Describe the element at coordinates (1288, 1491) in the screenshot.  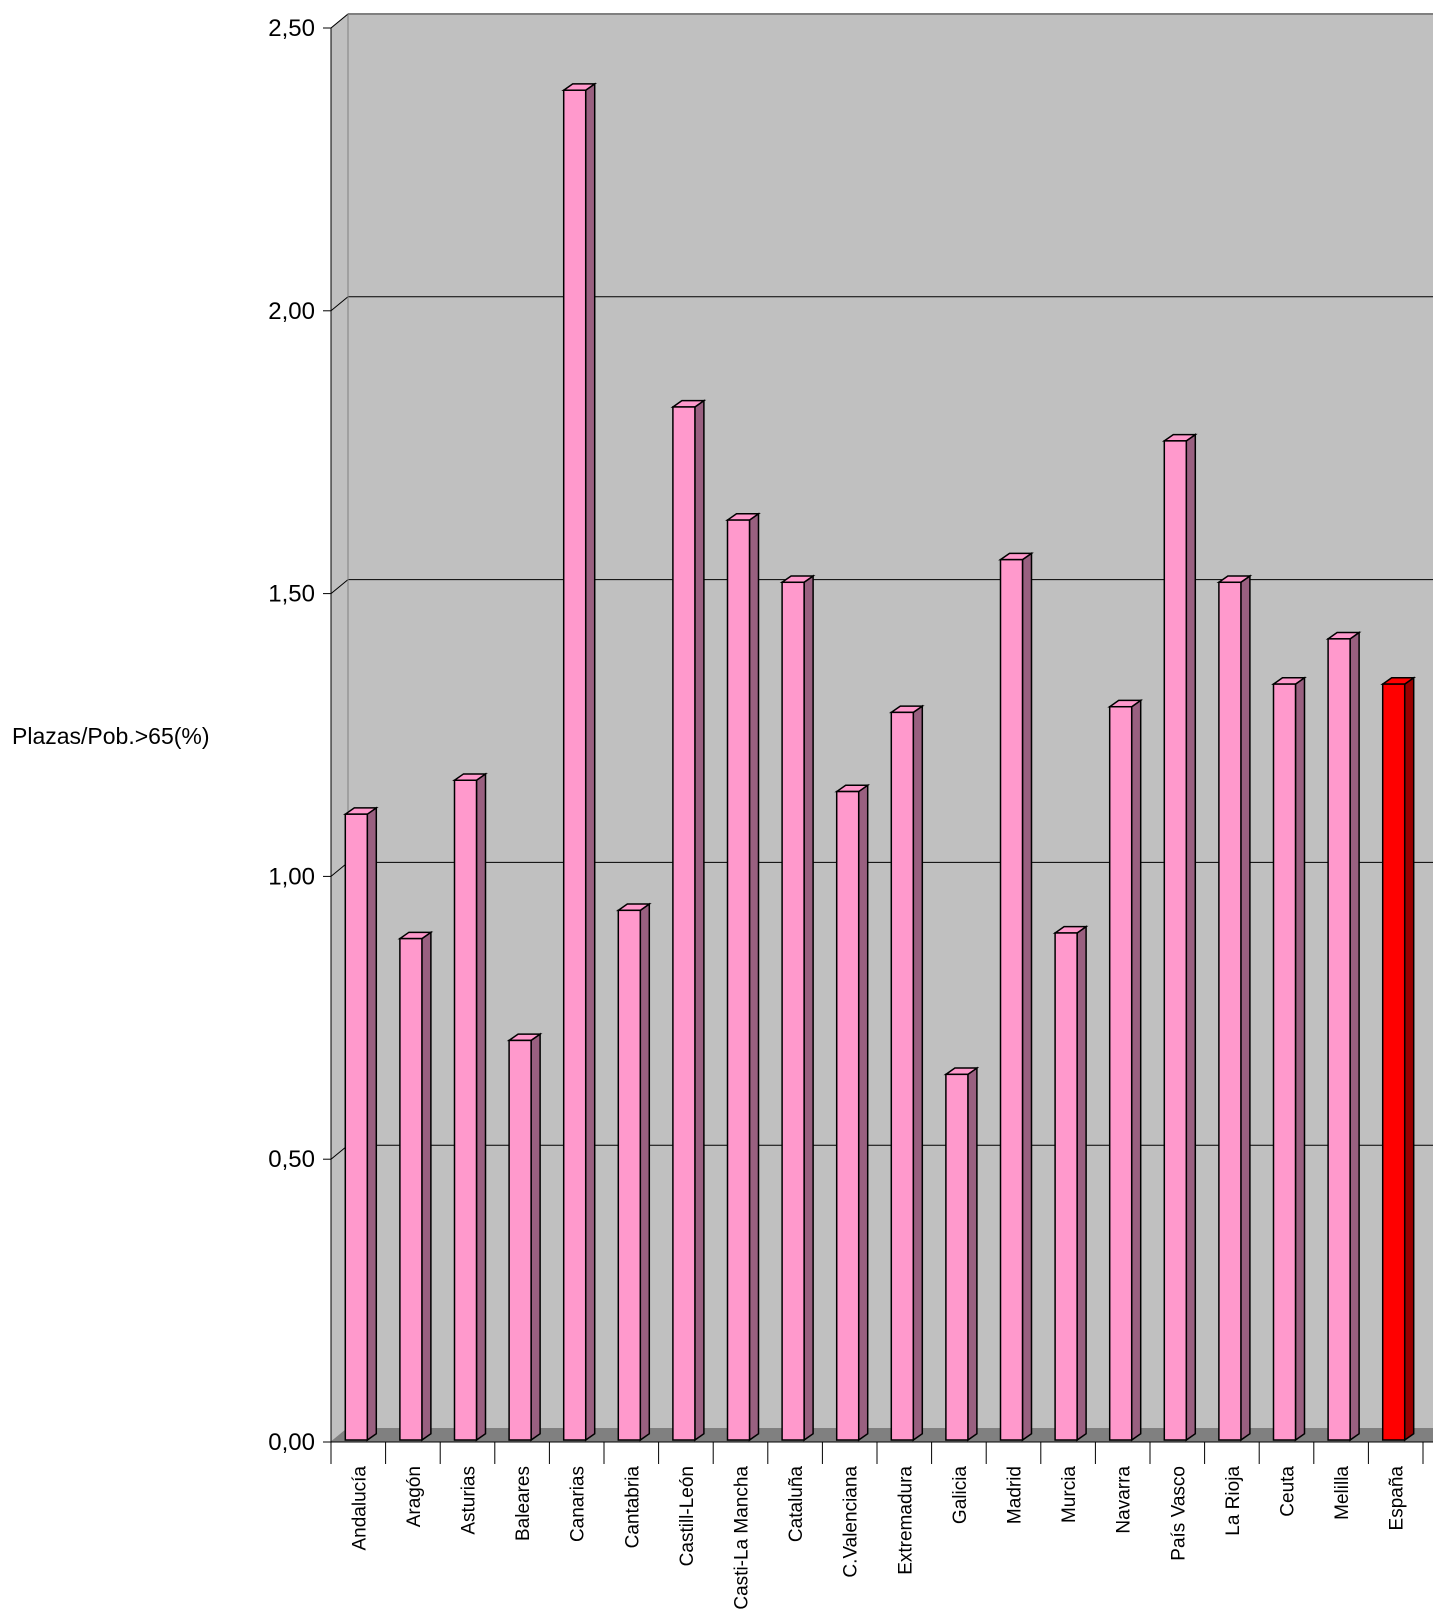
I see `x-tick-label: Ceuta` at that location.